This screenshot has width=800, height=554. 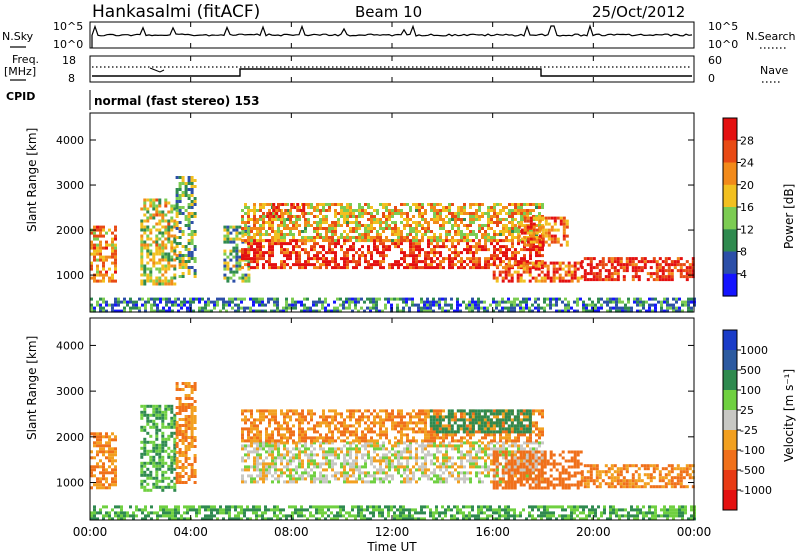 What do you see at coordinates (399, 35) in the screenshot?
I see `sky-panel: N.Sky 10^5 10^0 10^5 10^0 N.Search` at bounding box center [399, 35].